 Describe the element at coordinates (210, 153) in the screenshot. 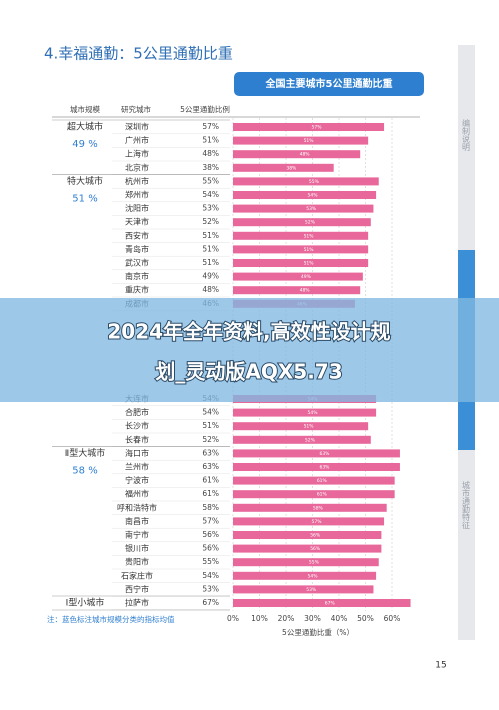

I see `city-value: 48%` at that location.